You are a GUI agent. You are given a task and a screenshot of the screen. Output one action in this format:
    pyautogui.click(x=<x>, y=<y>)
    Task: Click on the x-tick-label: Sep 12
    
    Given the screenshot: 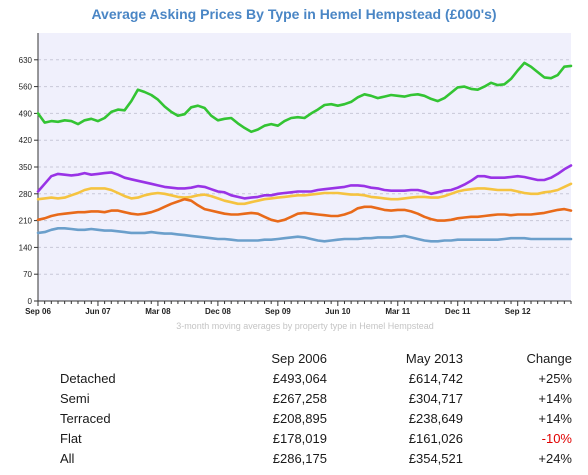 What is the action you would take?
    pyautogui.click(x=518, y=311)
    